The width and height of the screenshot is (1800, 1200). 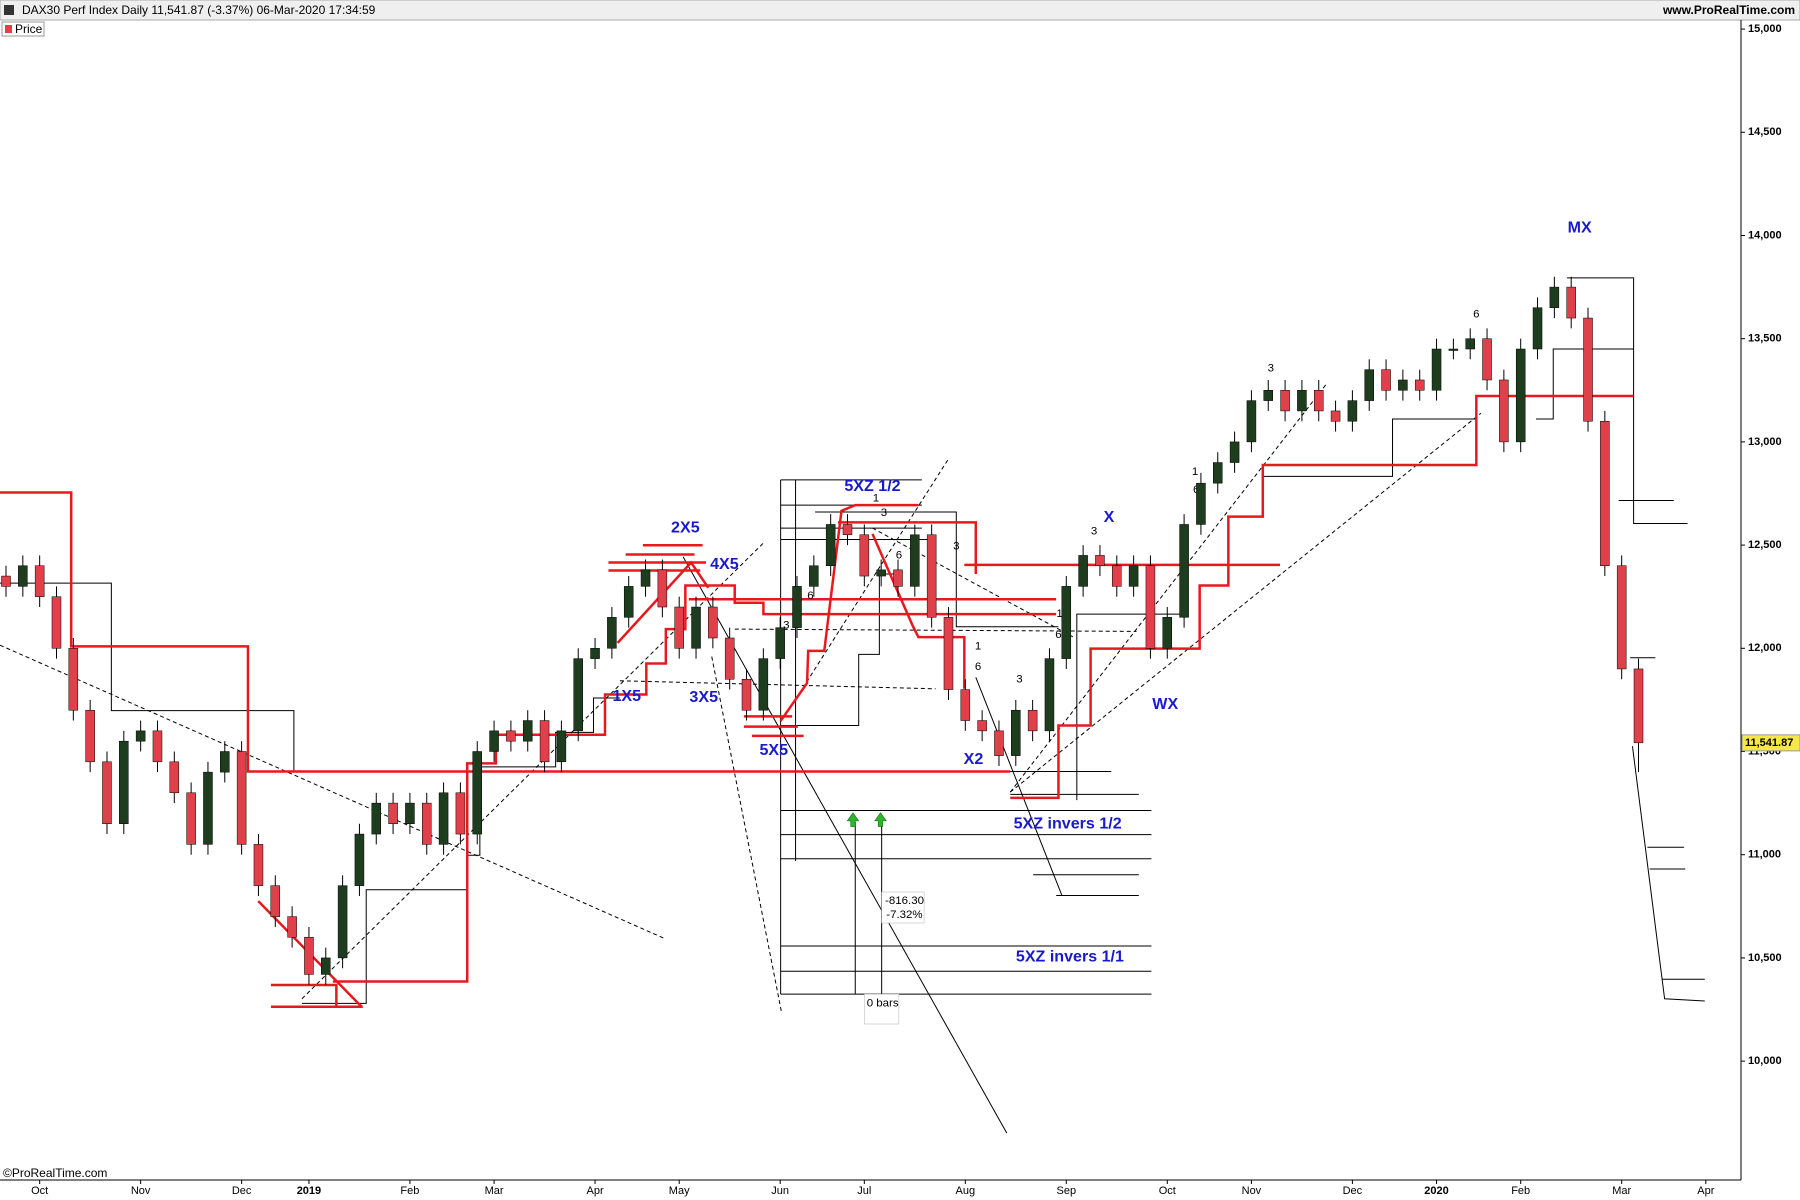 I want to click on wave-label: MX, so click(x=1580, y=228).